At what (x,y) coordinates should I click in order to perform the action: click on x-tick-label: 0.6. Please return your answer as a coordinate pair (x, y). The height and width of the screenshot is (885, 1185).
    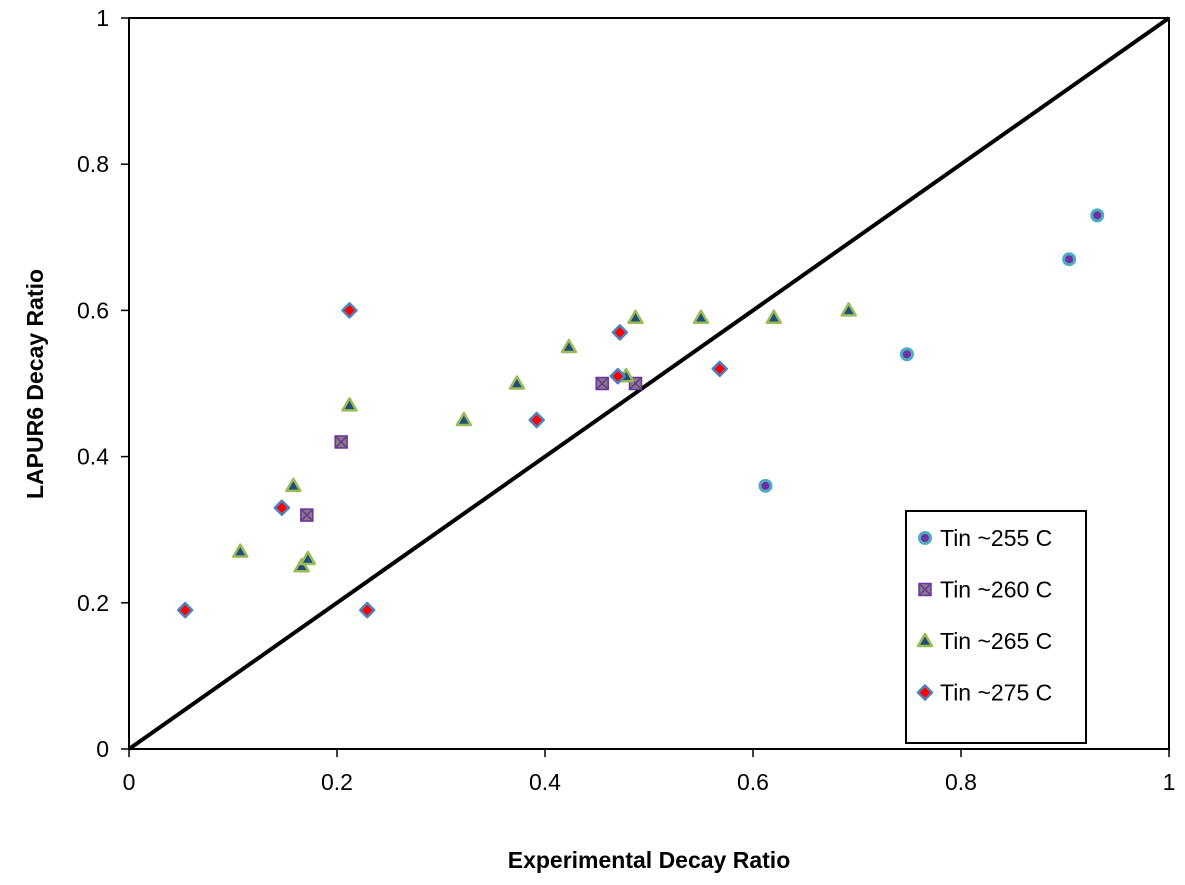
    Looking at the image, I should click on (753, 782).